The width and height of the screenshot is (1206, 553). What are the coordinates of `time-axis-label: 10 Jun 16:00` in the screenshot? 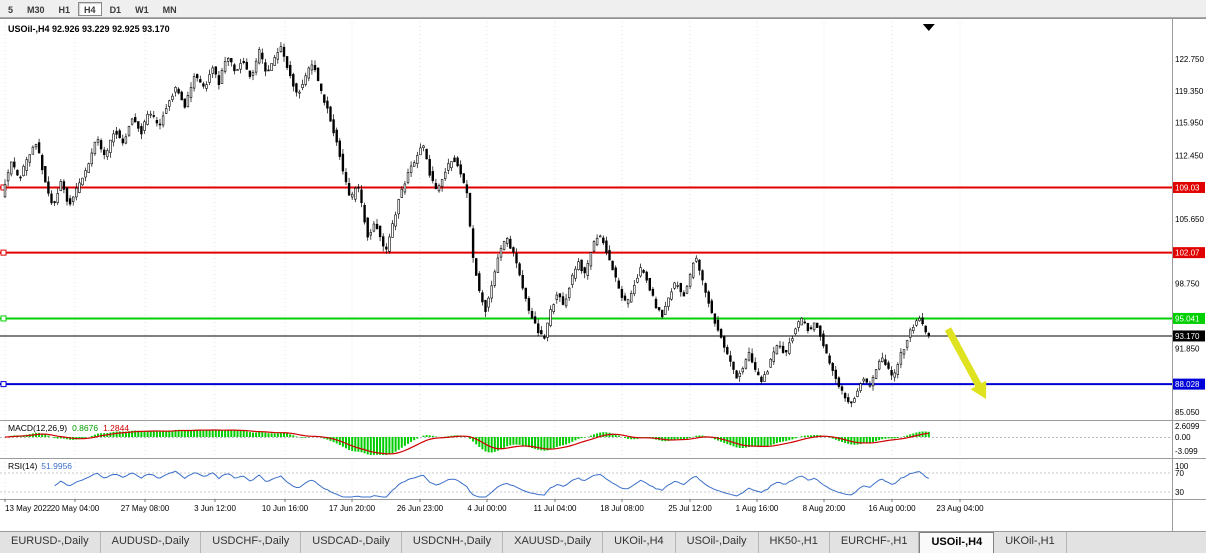 It's located at (285, 508).